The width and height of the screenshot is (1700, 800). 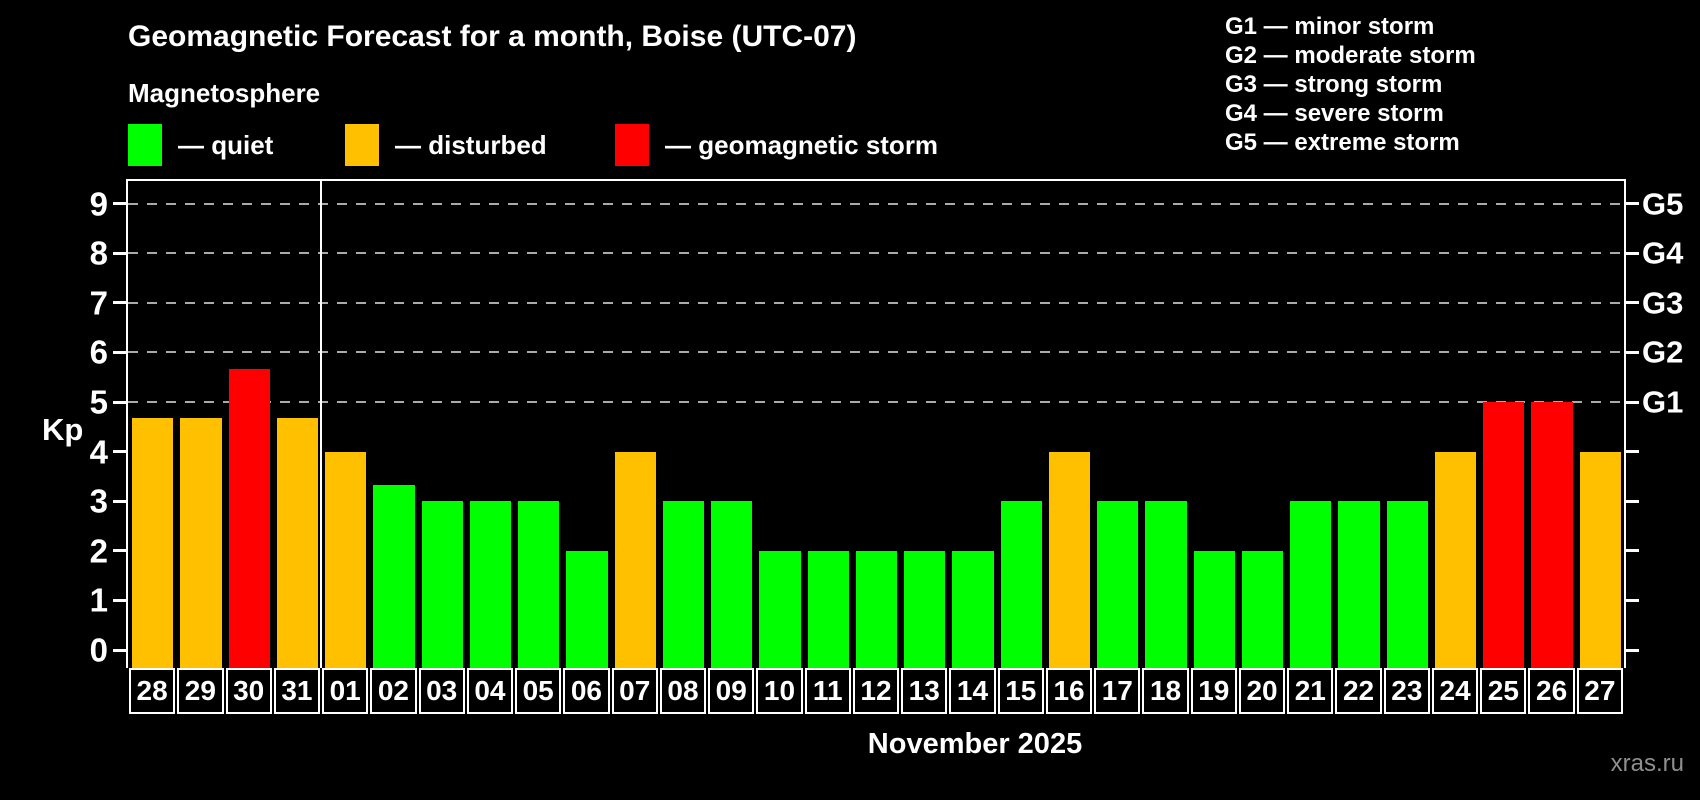 What do you see at coordinates (1358, 691) in the screenshot?
I see `day-label-22: 22` at bounding box center [1358, 691].